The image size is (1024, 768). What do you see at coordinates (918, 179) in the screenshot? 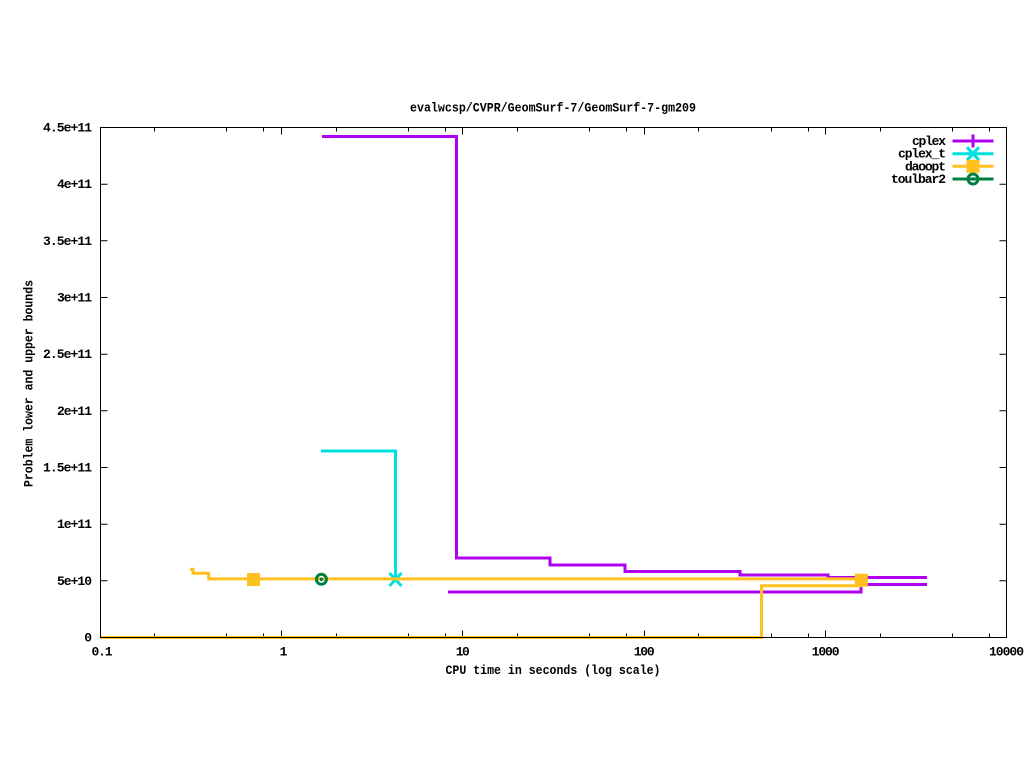
I see `svg-text: toulbar2` at bounding box center [918, 179].